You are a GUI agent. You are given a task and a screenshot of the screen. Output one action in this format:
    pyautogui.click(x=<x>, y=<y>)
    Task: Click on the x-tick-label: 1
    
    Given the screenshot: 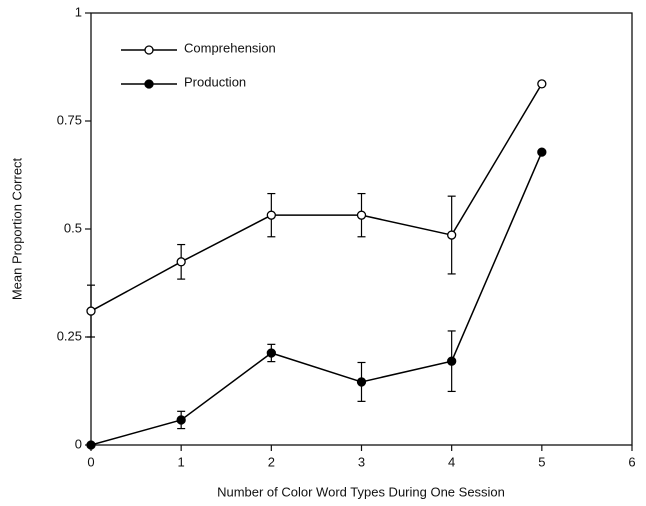 What is the action you would take?
    pyautogui.click(x=181, y=461)
    